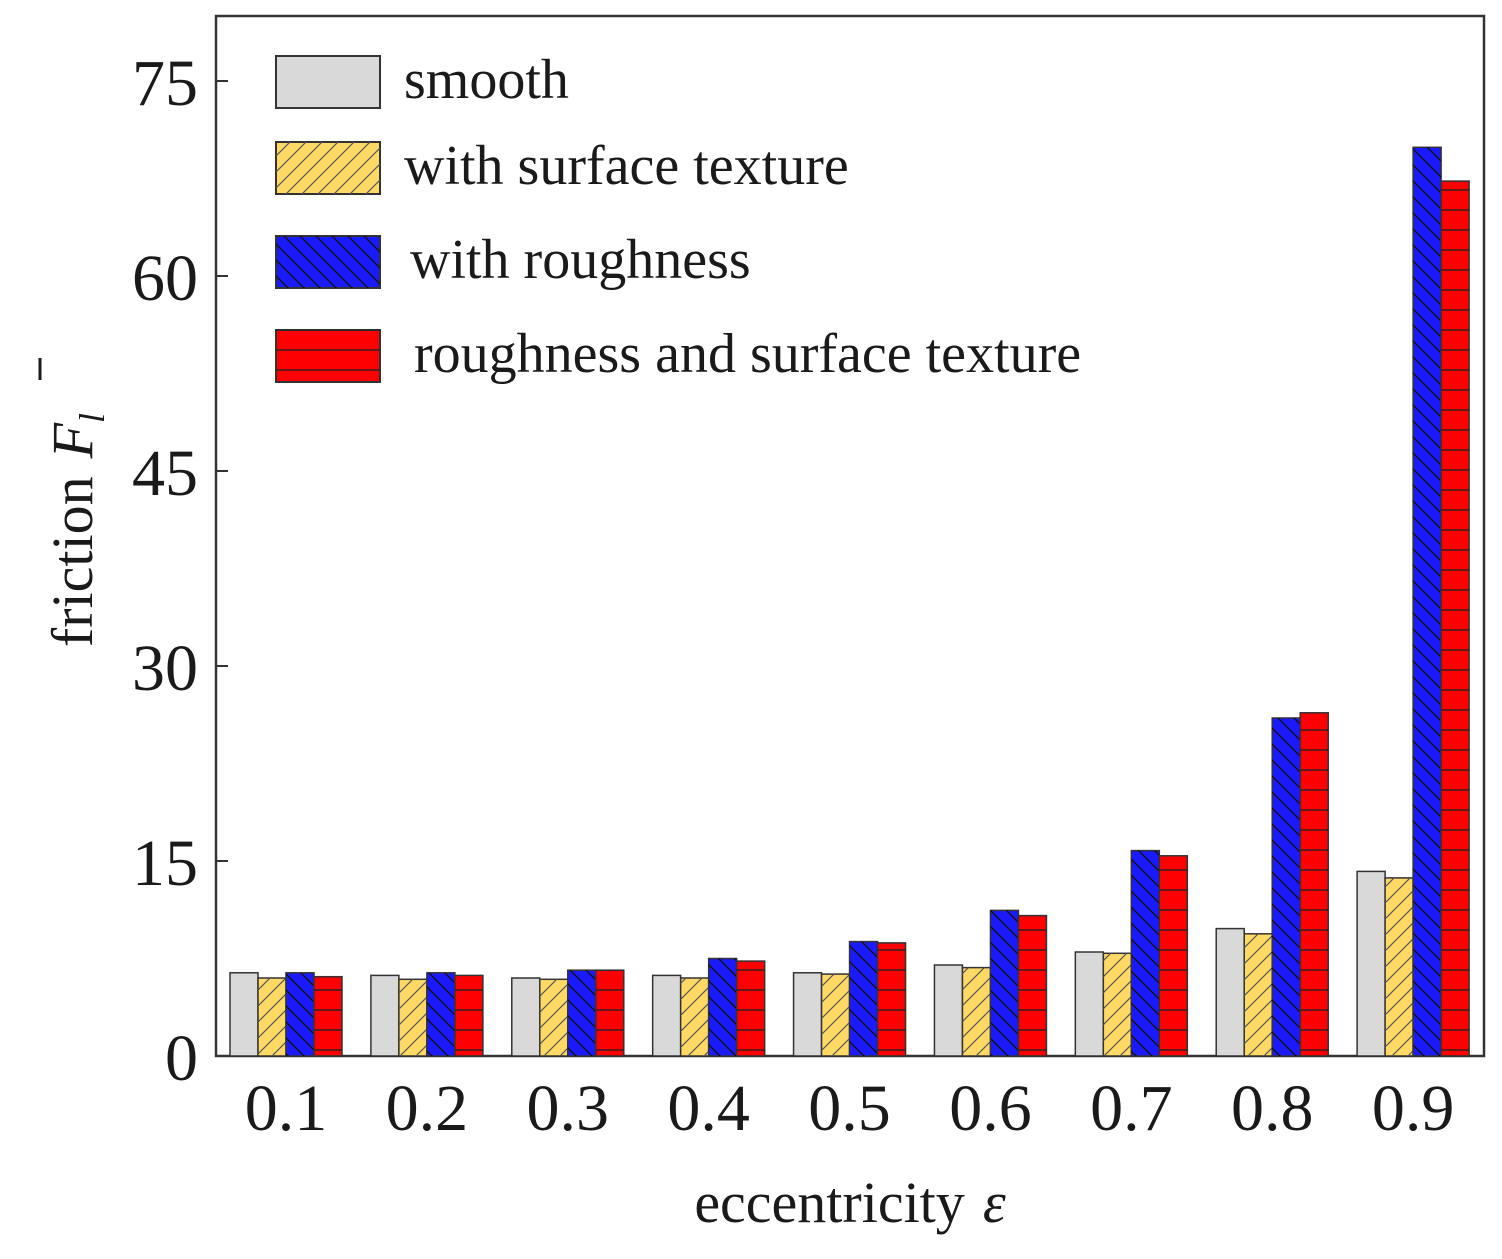 This screenshot has height=1259, width=1502. I want to click on bar-roughness-and-surface-texture-0.4, so click(750, 1008).